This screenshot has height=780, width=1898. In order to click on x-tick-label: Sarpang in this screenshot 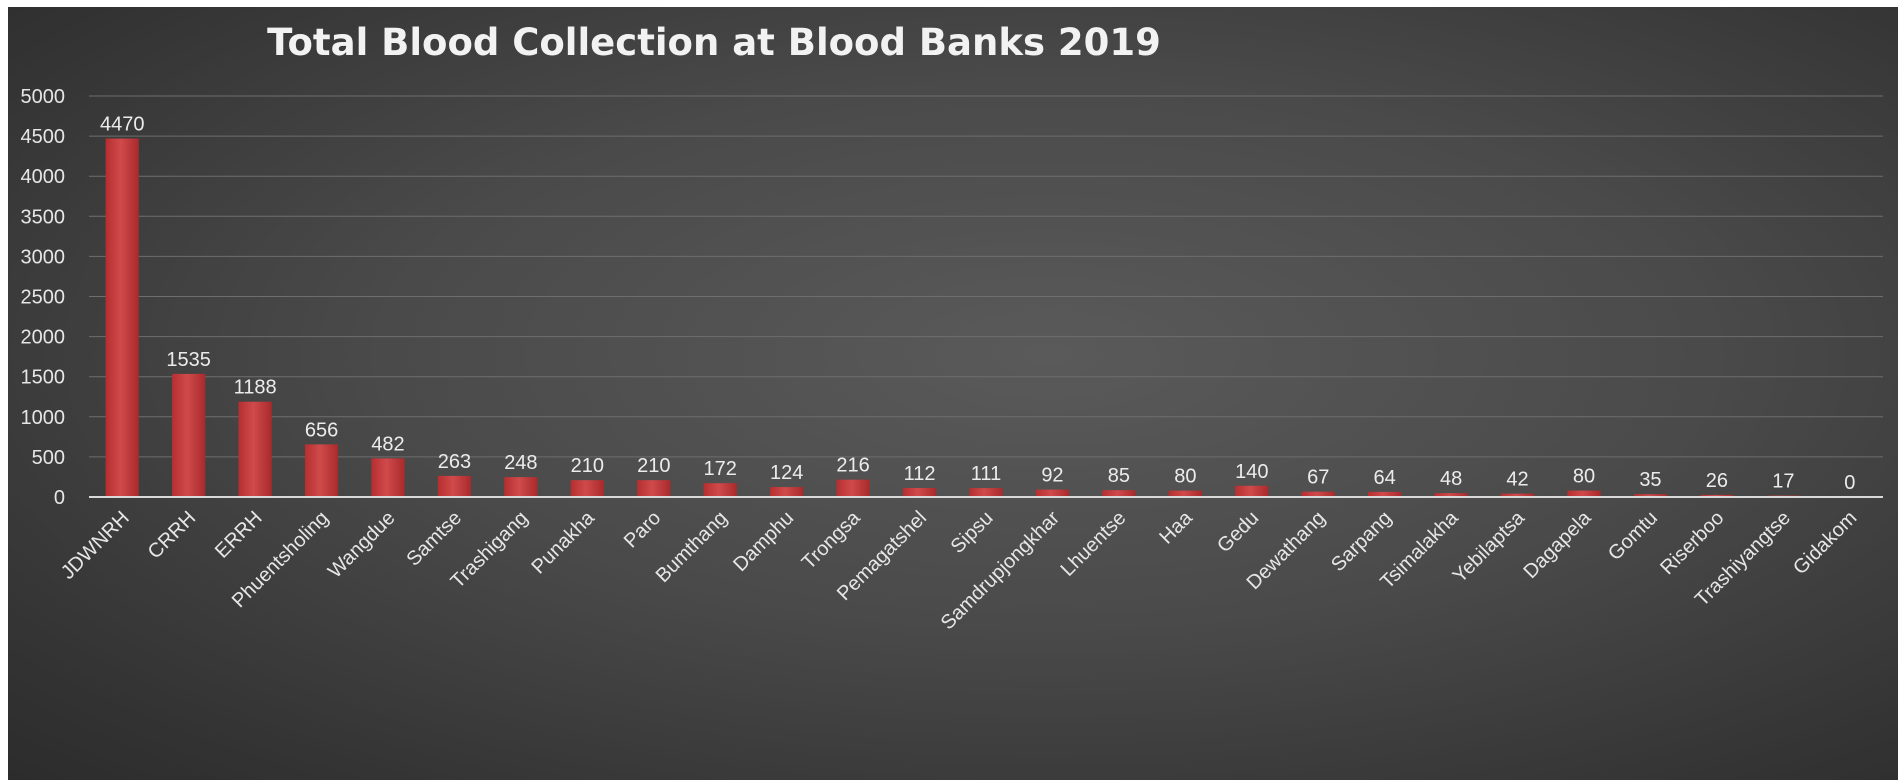, I will do `click(1361, 541)`.